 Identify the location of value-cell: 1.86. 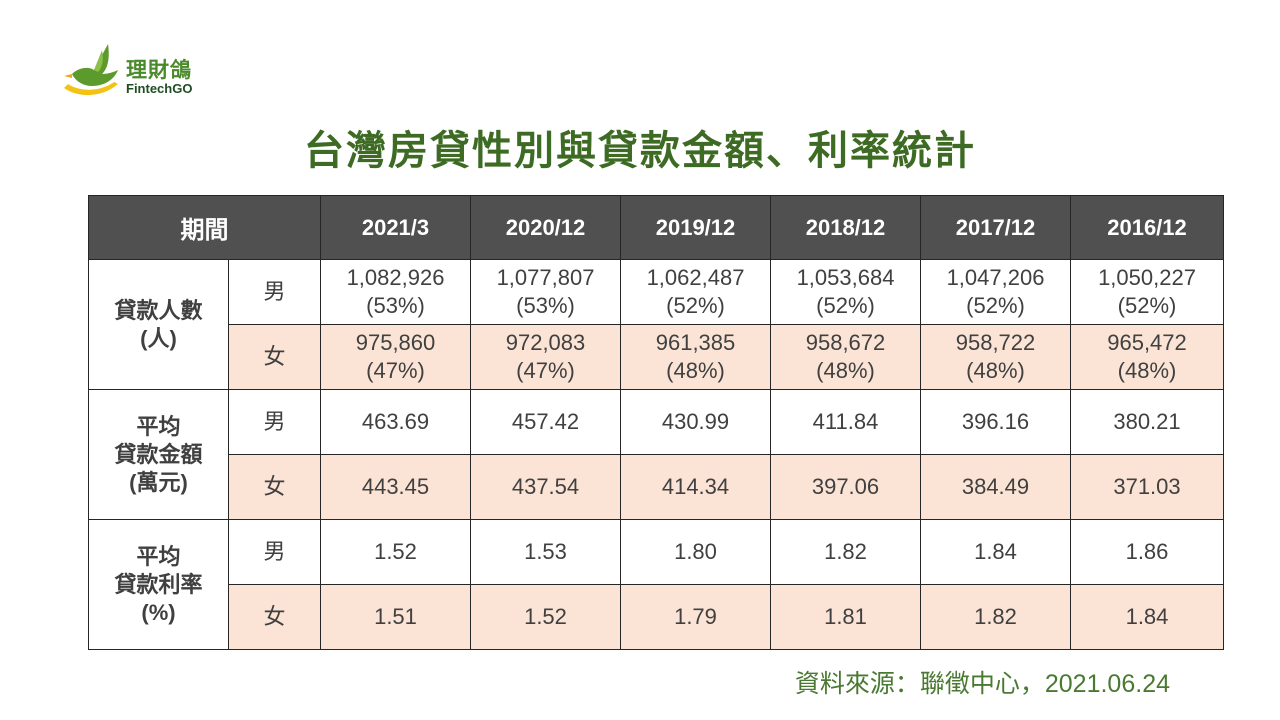
(1147, 552).